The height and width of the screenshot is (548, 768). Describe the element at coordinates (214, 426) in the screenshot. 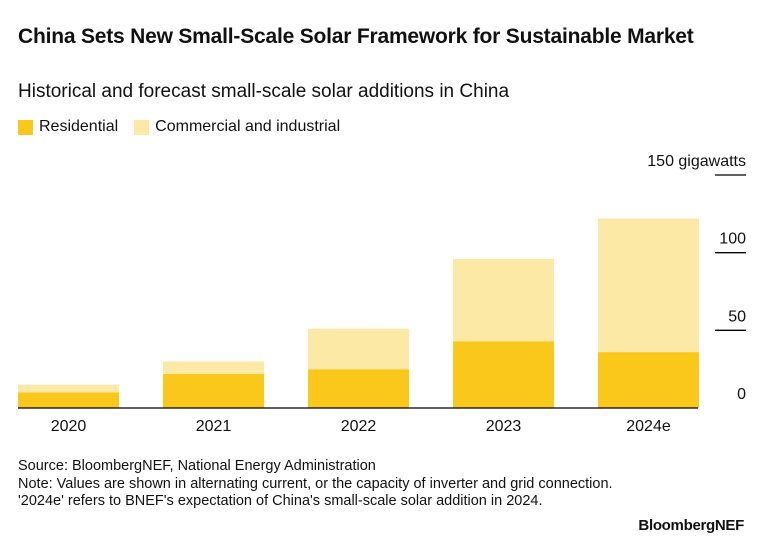

I see `x-tick-label-2021: 2021` at that location.